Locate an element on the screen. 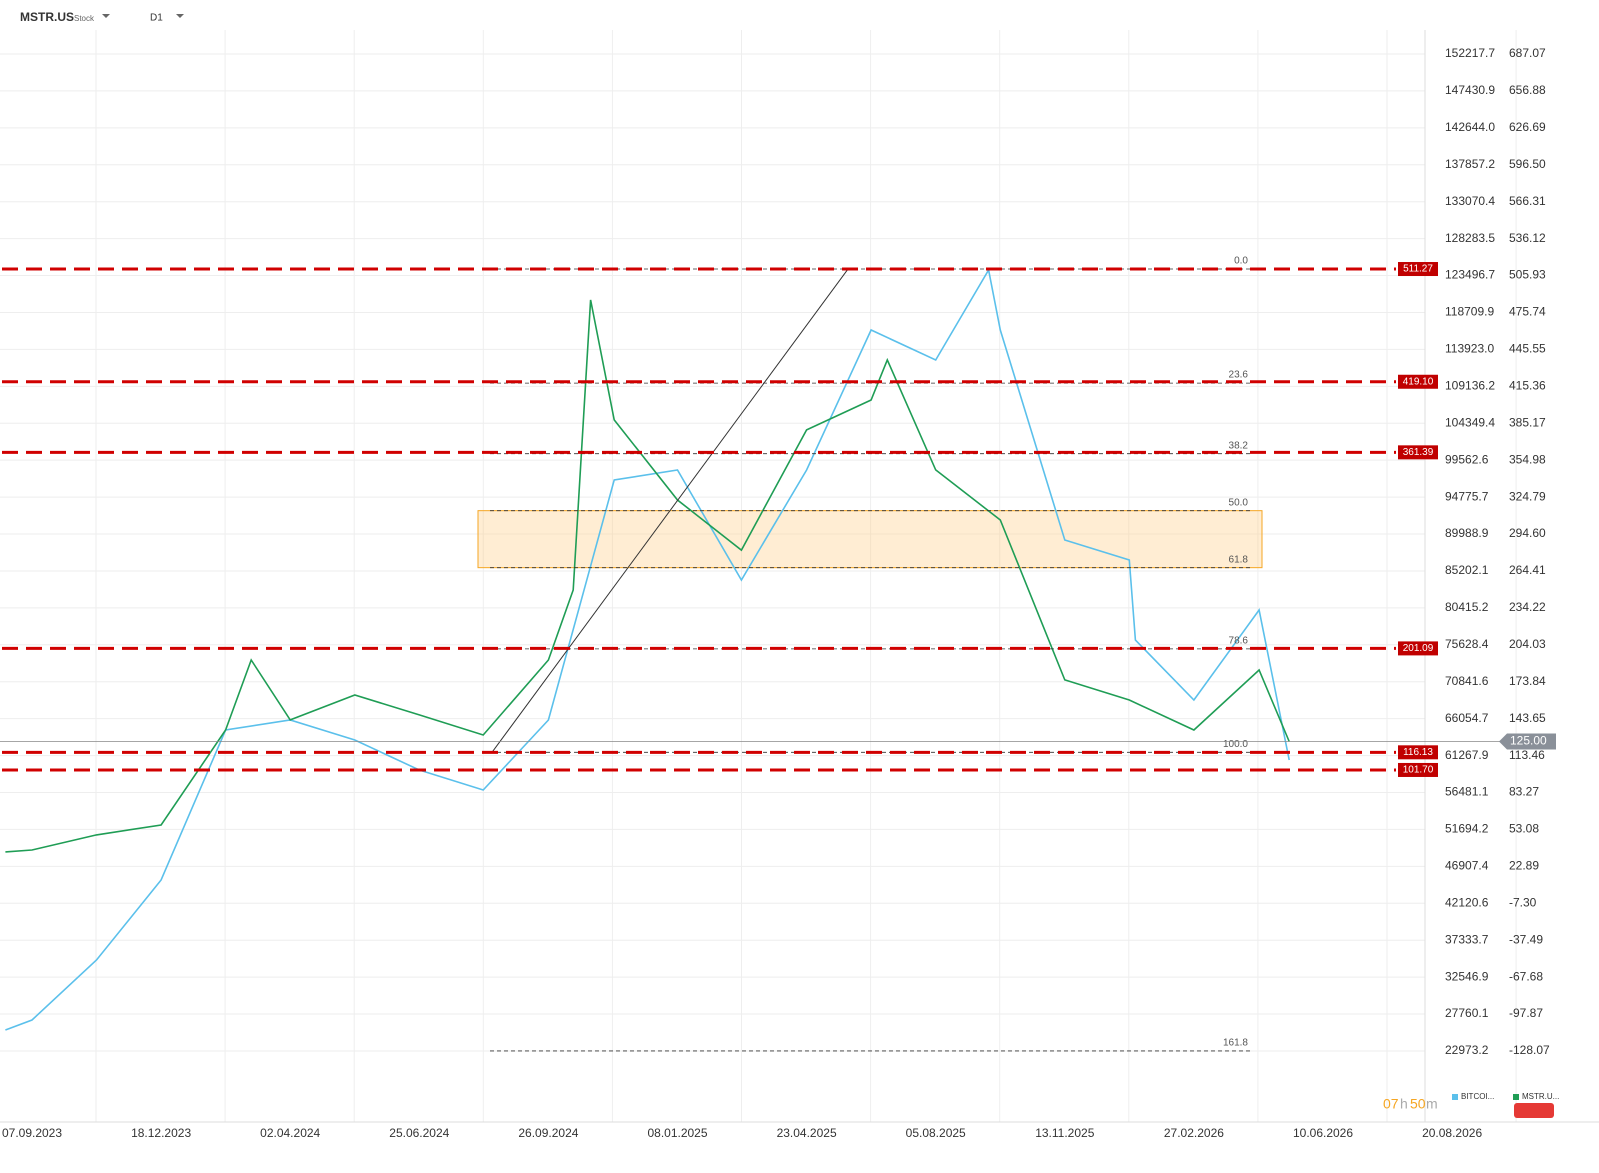 The image size is (1599, 1173). current-price-badge is located at coordinates (1527, 741).